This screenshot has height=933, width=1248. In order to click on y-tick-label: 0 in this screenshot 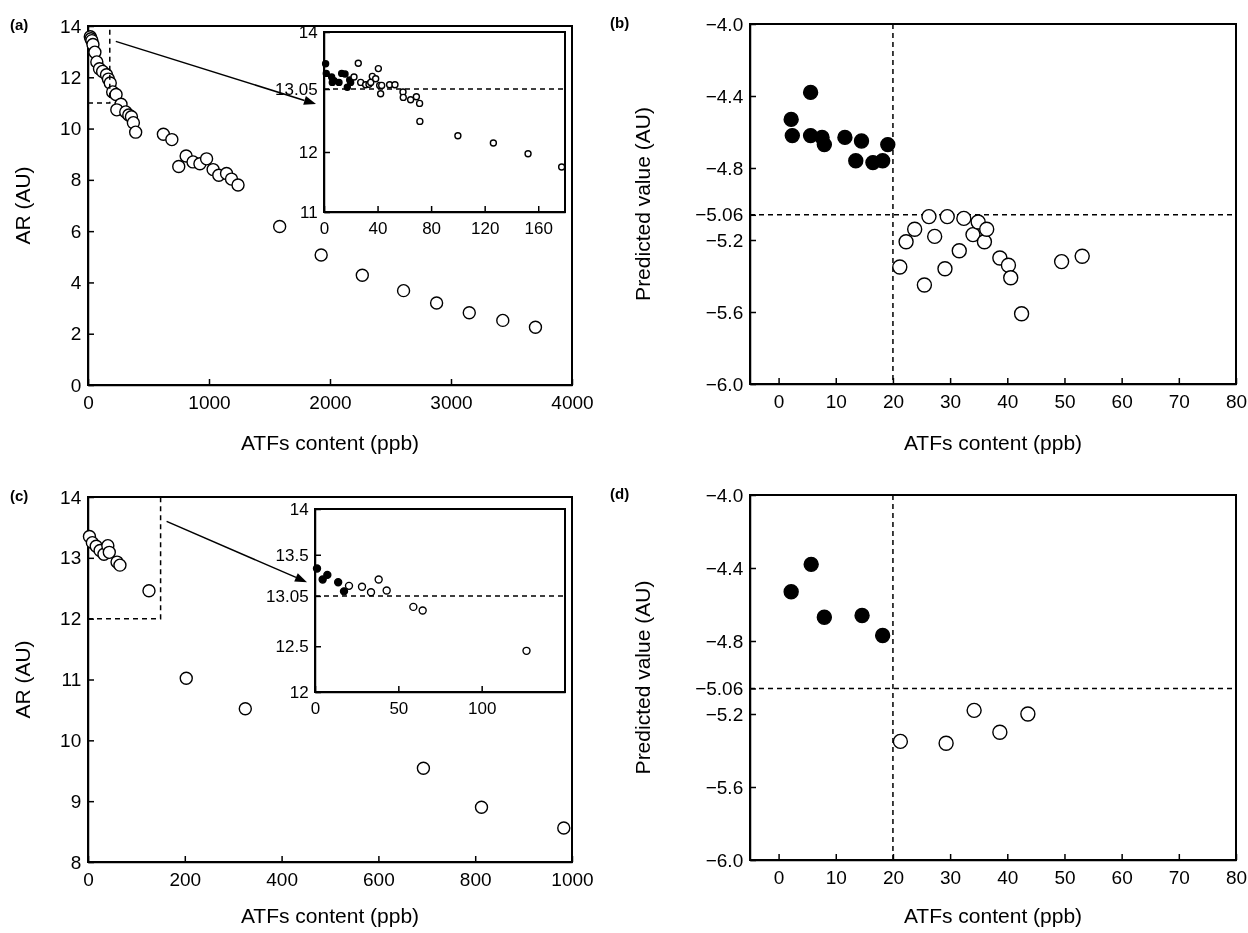, I will do `click(76, 385)`.